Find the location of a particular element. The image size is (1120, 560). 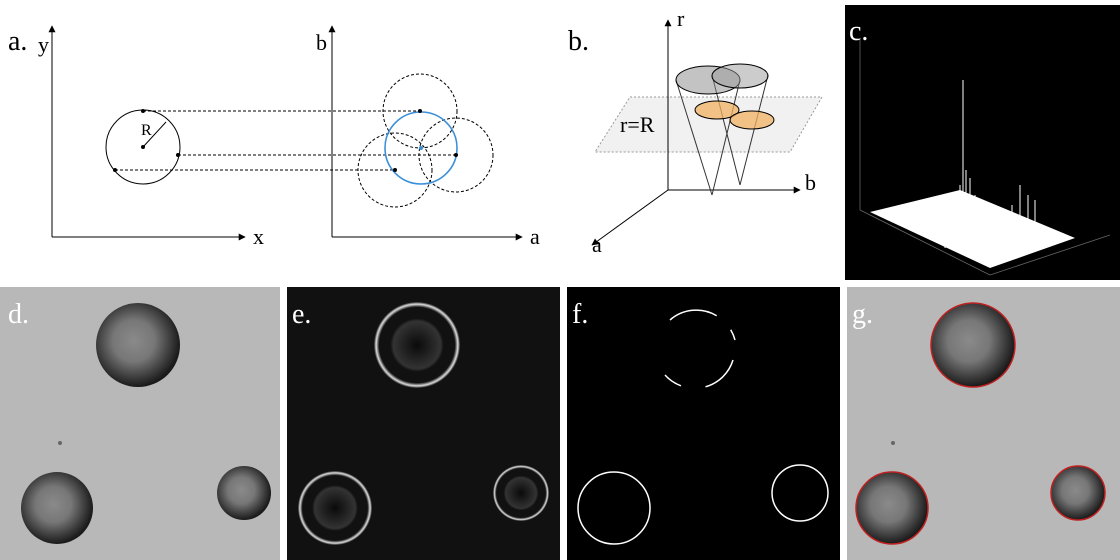

axis-label: y is located at coordinates (43, 44).